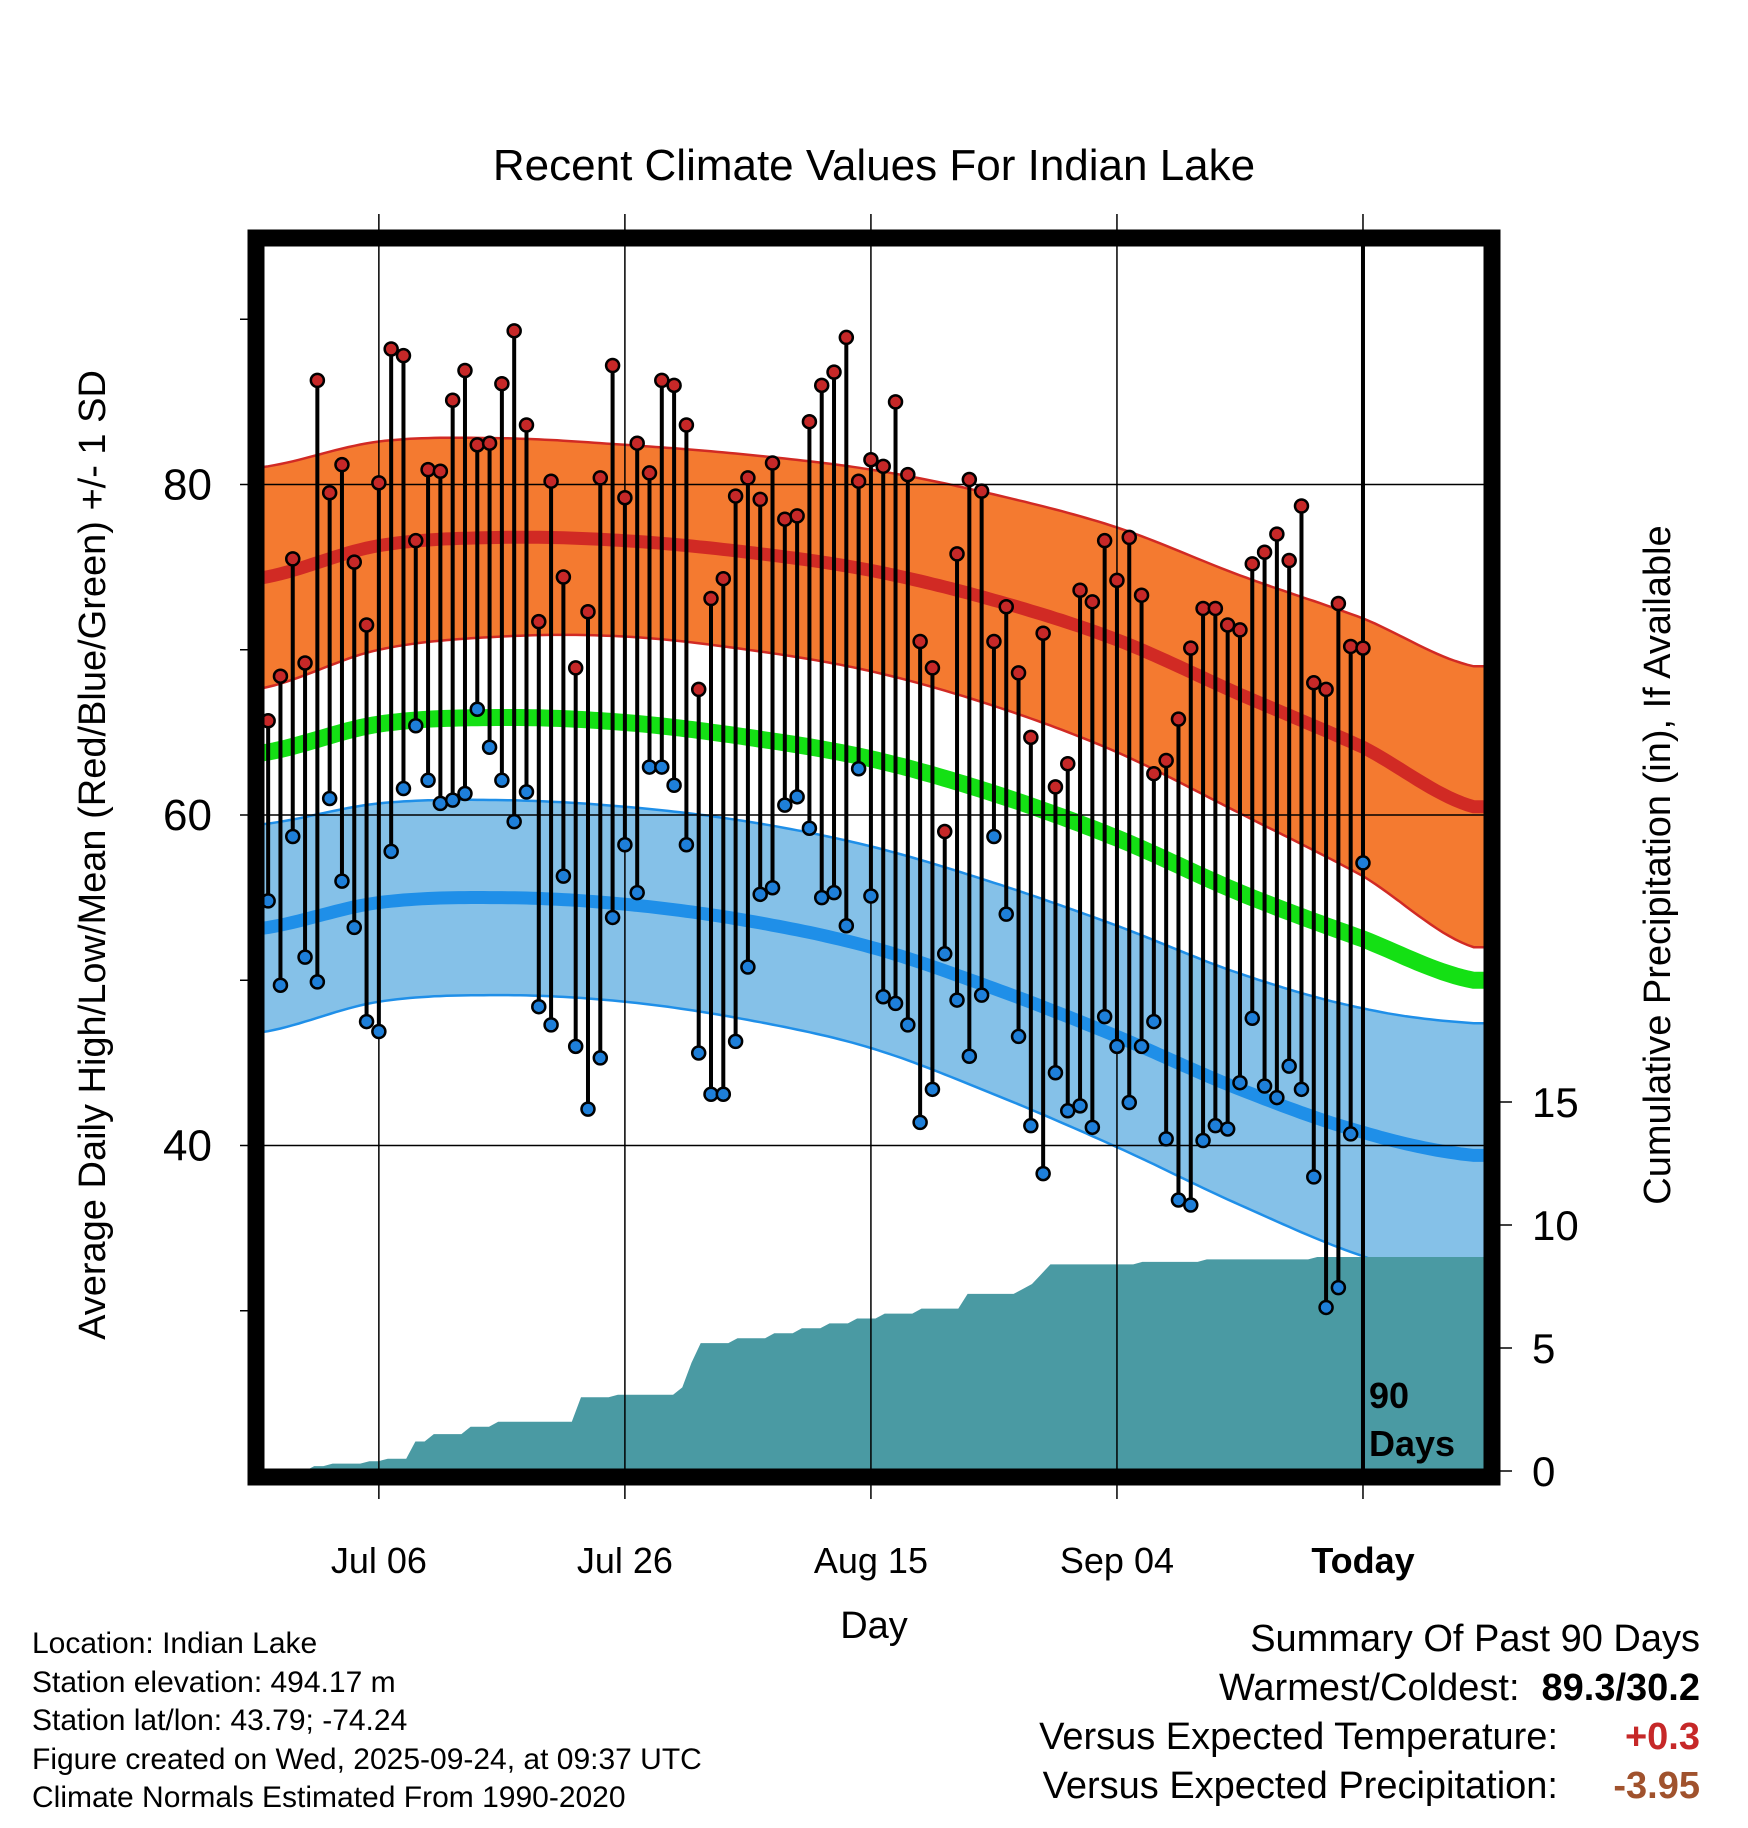  What do you see at coordinates (379, 1560) in the screenshot?
I see `x-tick-label: Jul 06` at bounding box center [379, 1560].